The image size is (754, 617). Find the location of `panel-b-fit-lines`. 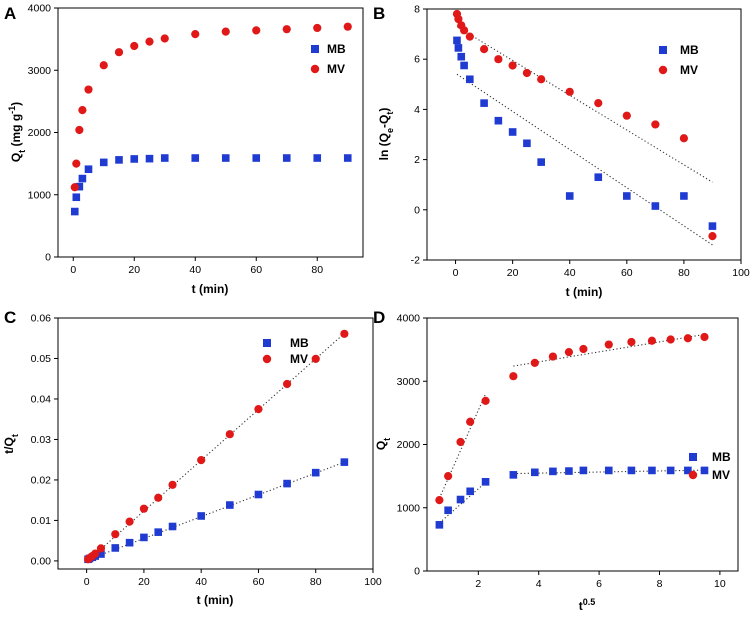

panel-b-fit-lines is located at coordinates (584, 136).